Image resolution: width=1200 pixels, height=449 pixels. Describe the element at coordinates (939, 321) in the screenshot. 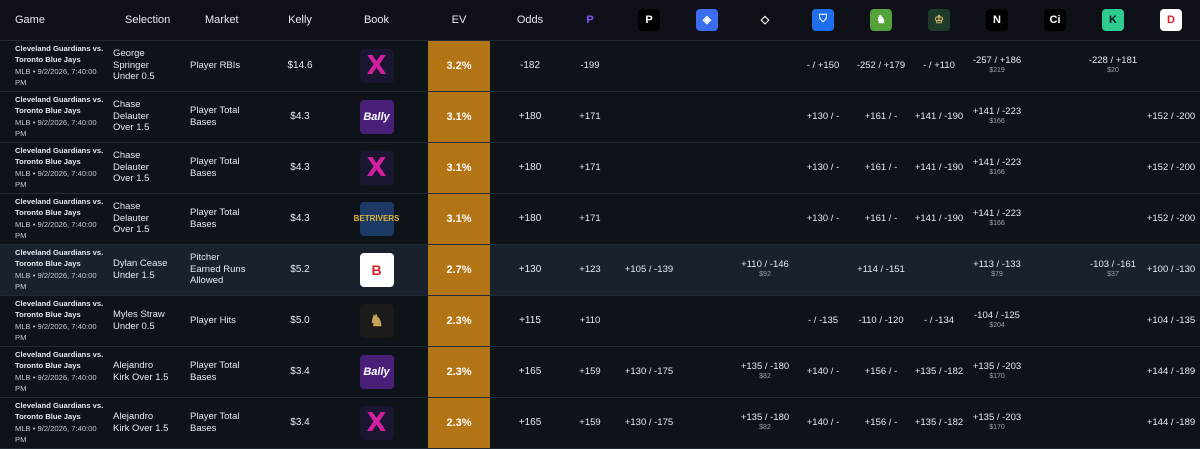

I see `book-price-cell: - / -134` at that location.